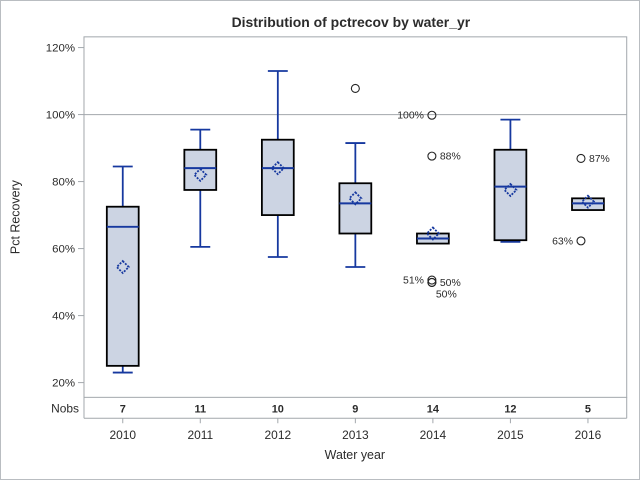  What do you see at coordinates (122, 267) in the screenshot?
I see `mean-marker-2010` at bounding box center [122, 267].